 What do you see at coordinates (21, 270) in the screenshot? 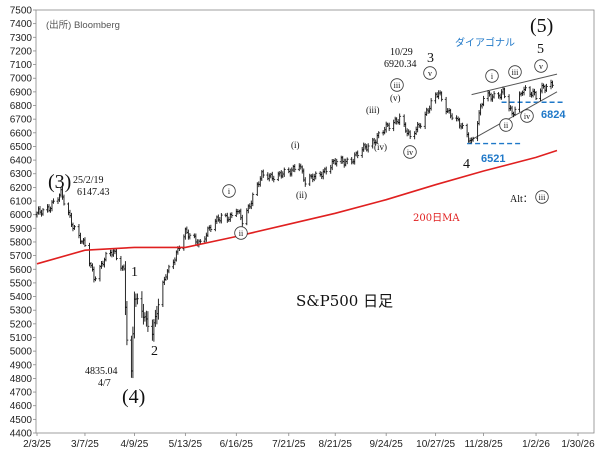
I see `y-tick-label: 5600` at bounding box center [21, 270].